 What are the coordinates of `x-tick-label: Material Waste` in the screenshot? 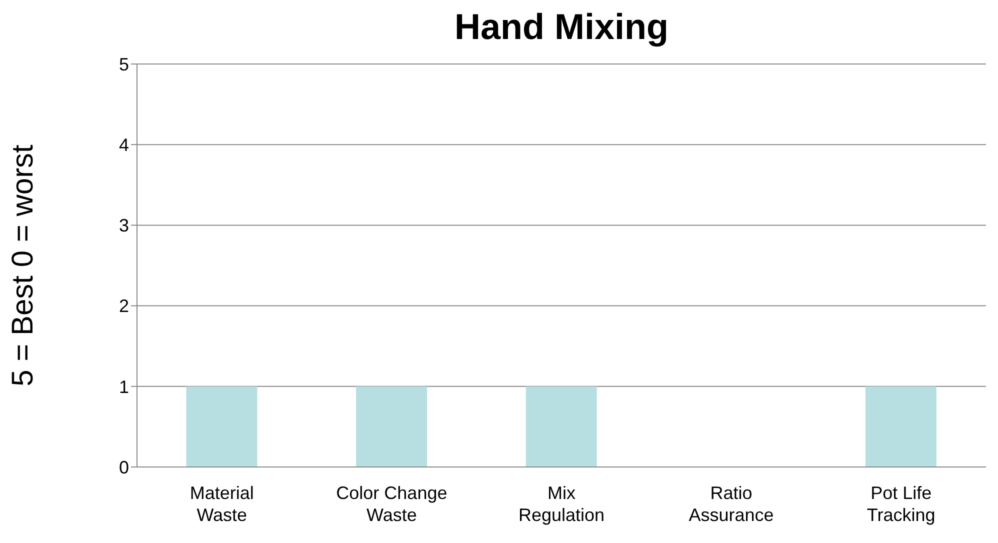 It's located at (222, 504).